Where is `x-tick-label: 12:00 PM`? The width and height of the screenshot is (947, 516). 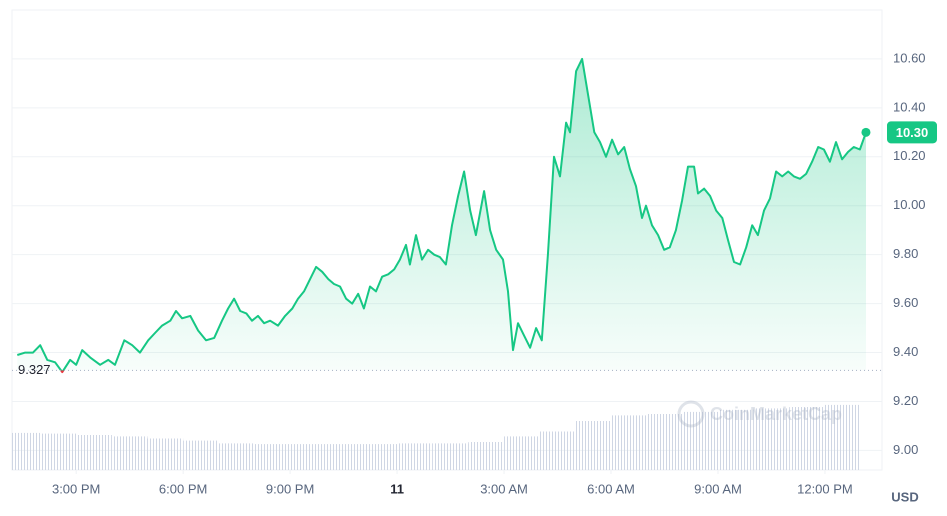 x-tick-label: 12:00 PM is located at coordinates (825, 488).